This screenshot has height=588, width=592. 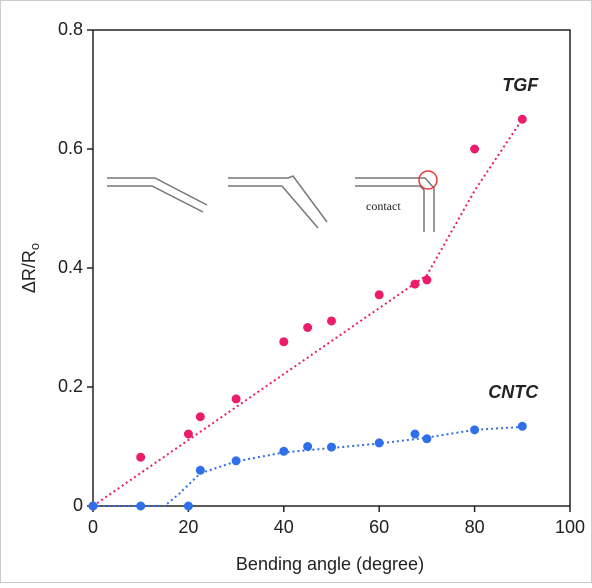 I want to click on y-axis-label-sub: o, so click(x=34, y=246).